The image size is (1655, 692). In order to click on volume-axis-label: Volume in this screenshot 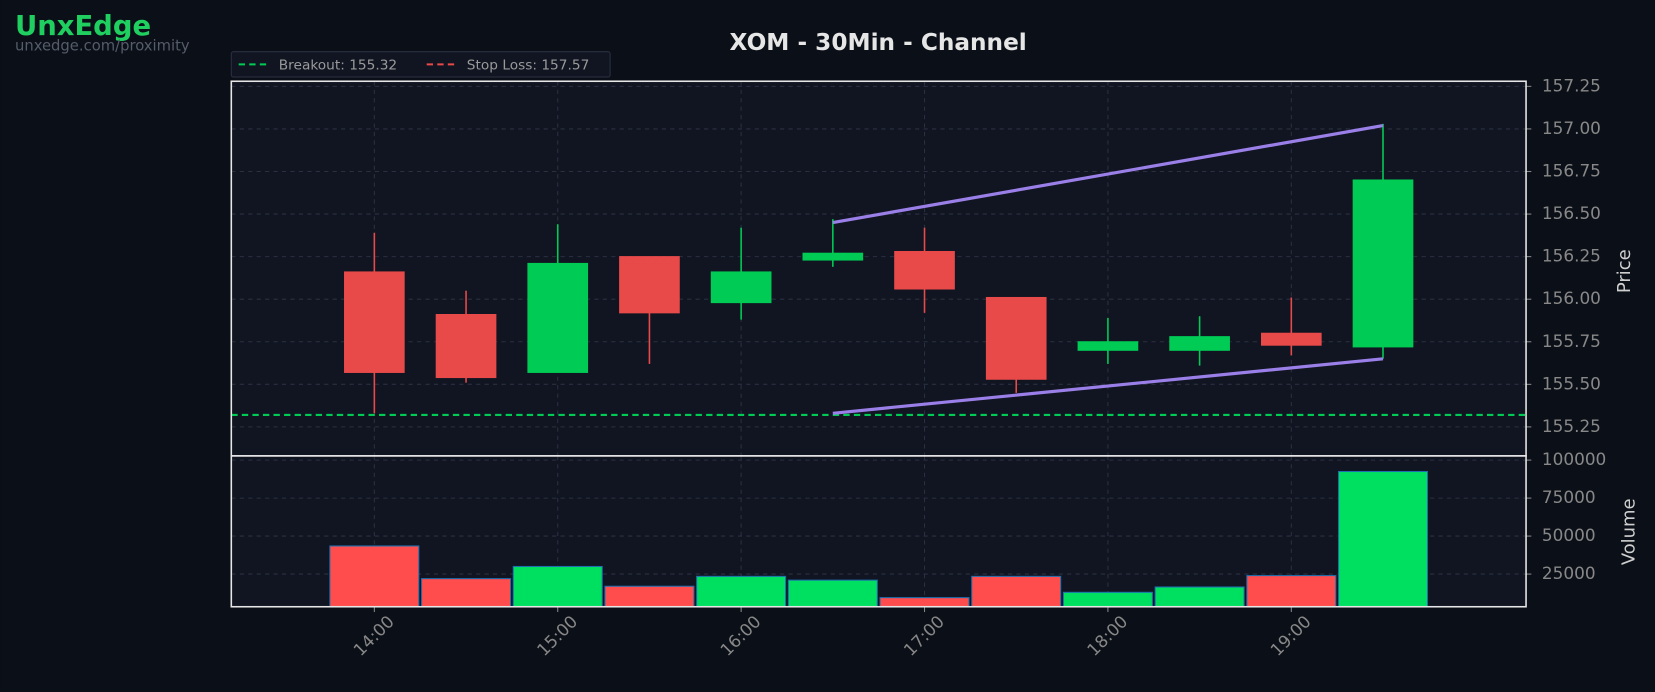, I will do `click(1628, 532)`.